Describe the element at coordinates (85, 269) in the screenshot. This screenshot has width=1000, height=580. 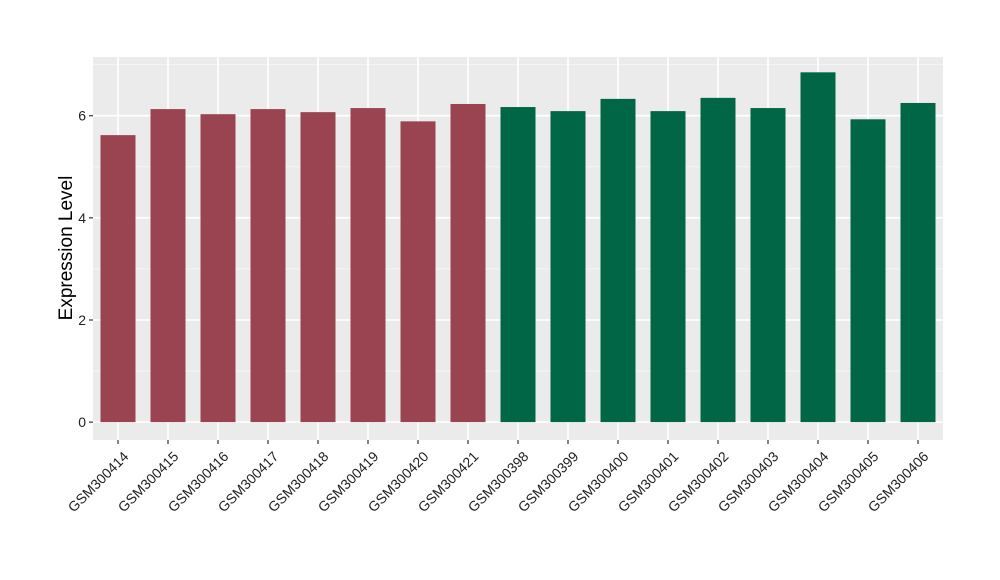
I see `y-axis: 0 2 4 6` at that location.